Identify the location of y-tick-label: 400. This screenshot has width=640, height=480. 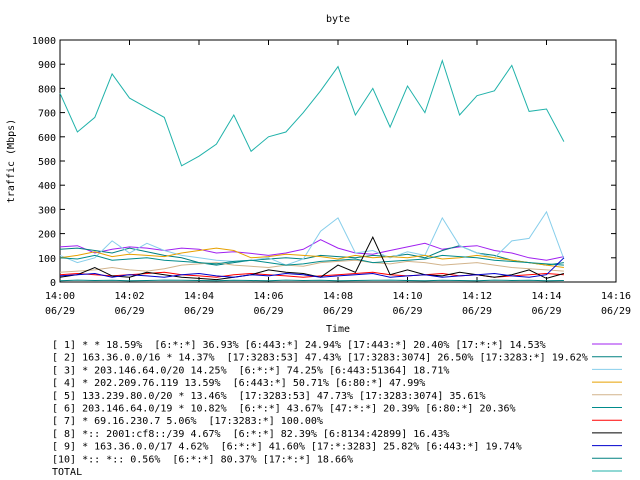
(47, 186).